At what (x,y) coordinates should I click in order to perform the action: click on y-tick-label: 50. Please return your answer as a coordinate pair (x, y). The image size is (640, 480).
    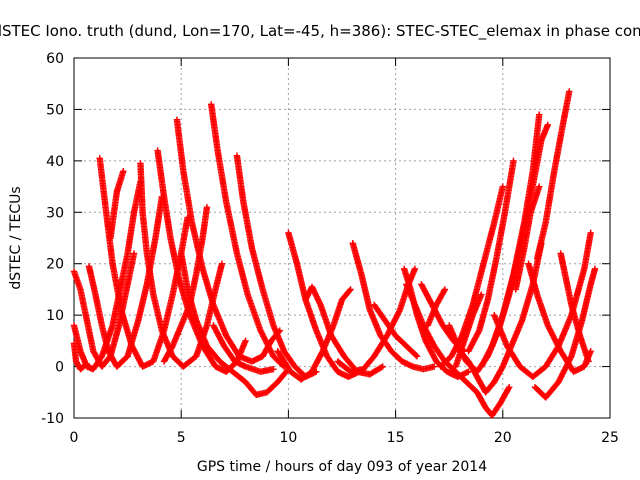
    Looking at the image, I should click on (55, 110).